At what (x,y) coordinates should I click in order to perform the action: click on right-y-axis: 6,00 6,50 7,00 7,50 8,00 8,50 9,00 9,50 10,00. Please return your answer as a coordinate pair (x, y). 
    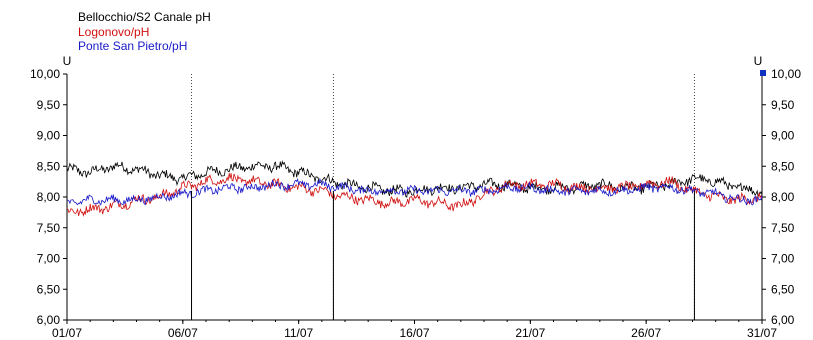
    Looking at the image, I should click on (781, 197).